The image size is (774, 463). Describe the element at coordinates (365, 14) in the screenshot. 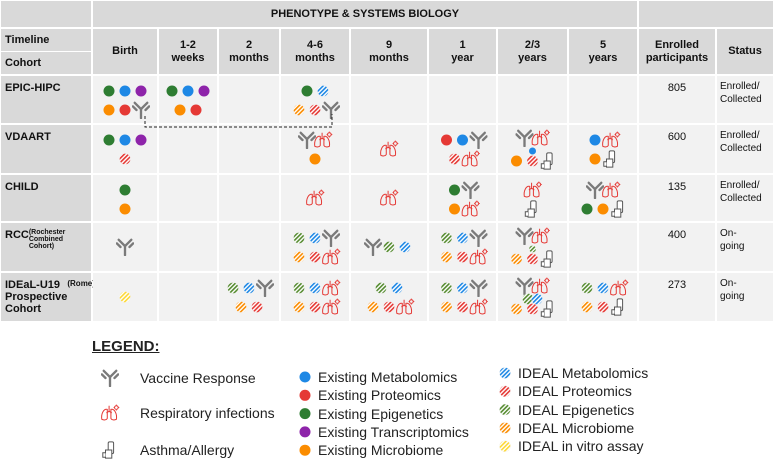

I see `header-title: PHENOTYPE & SYSTEMS BIOLOGY` at that location.